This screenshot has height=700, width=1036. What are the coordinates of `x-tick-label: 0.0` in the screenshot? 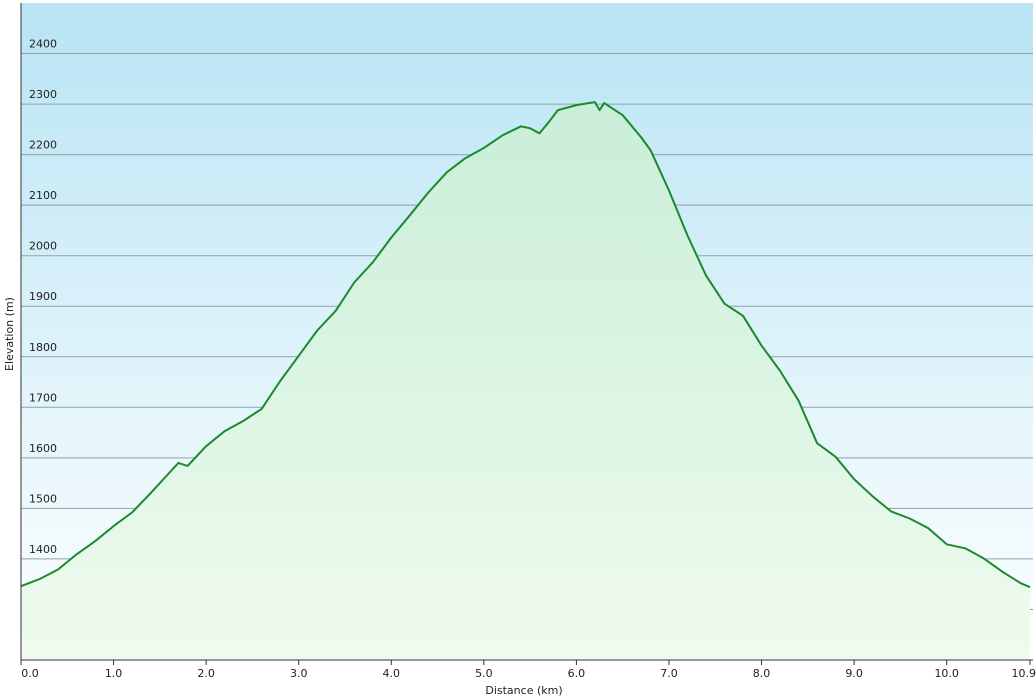 It's located at (30, 673).